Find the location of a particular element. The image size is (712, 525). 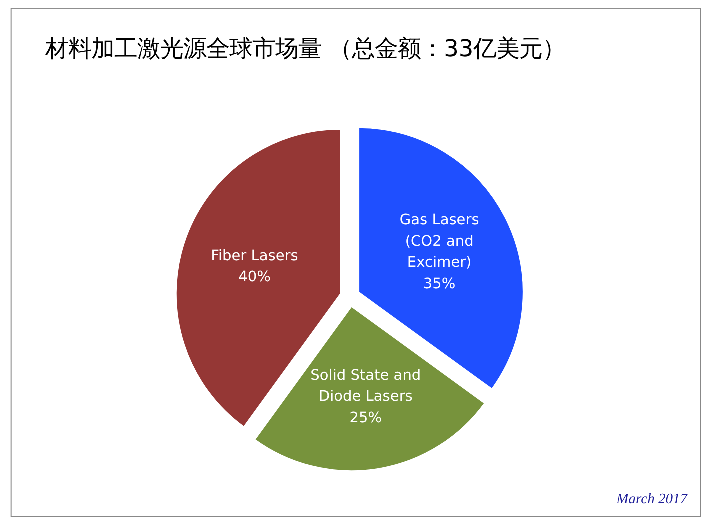

slice-label: Solid State and Diode Lasers is located at coordinates (366, 387).